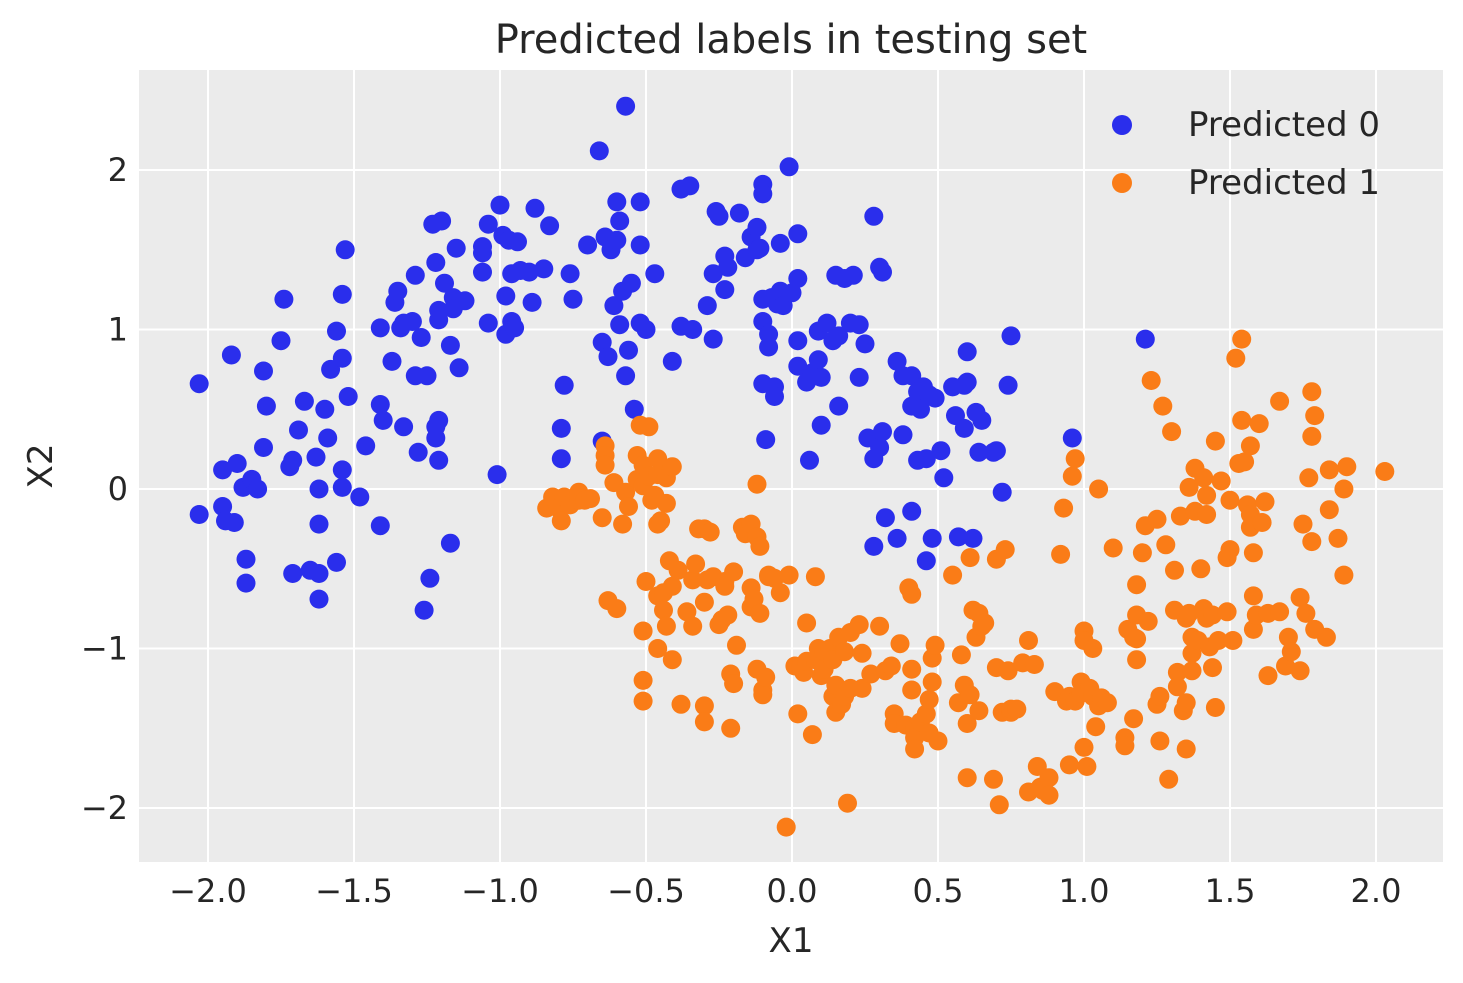 The image size is (1463, 983). What do you see at coordinates (118, 170) in the screenshot?
I see `y-tick-label: 2` at bounding box center [118, 170].